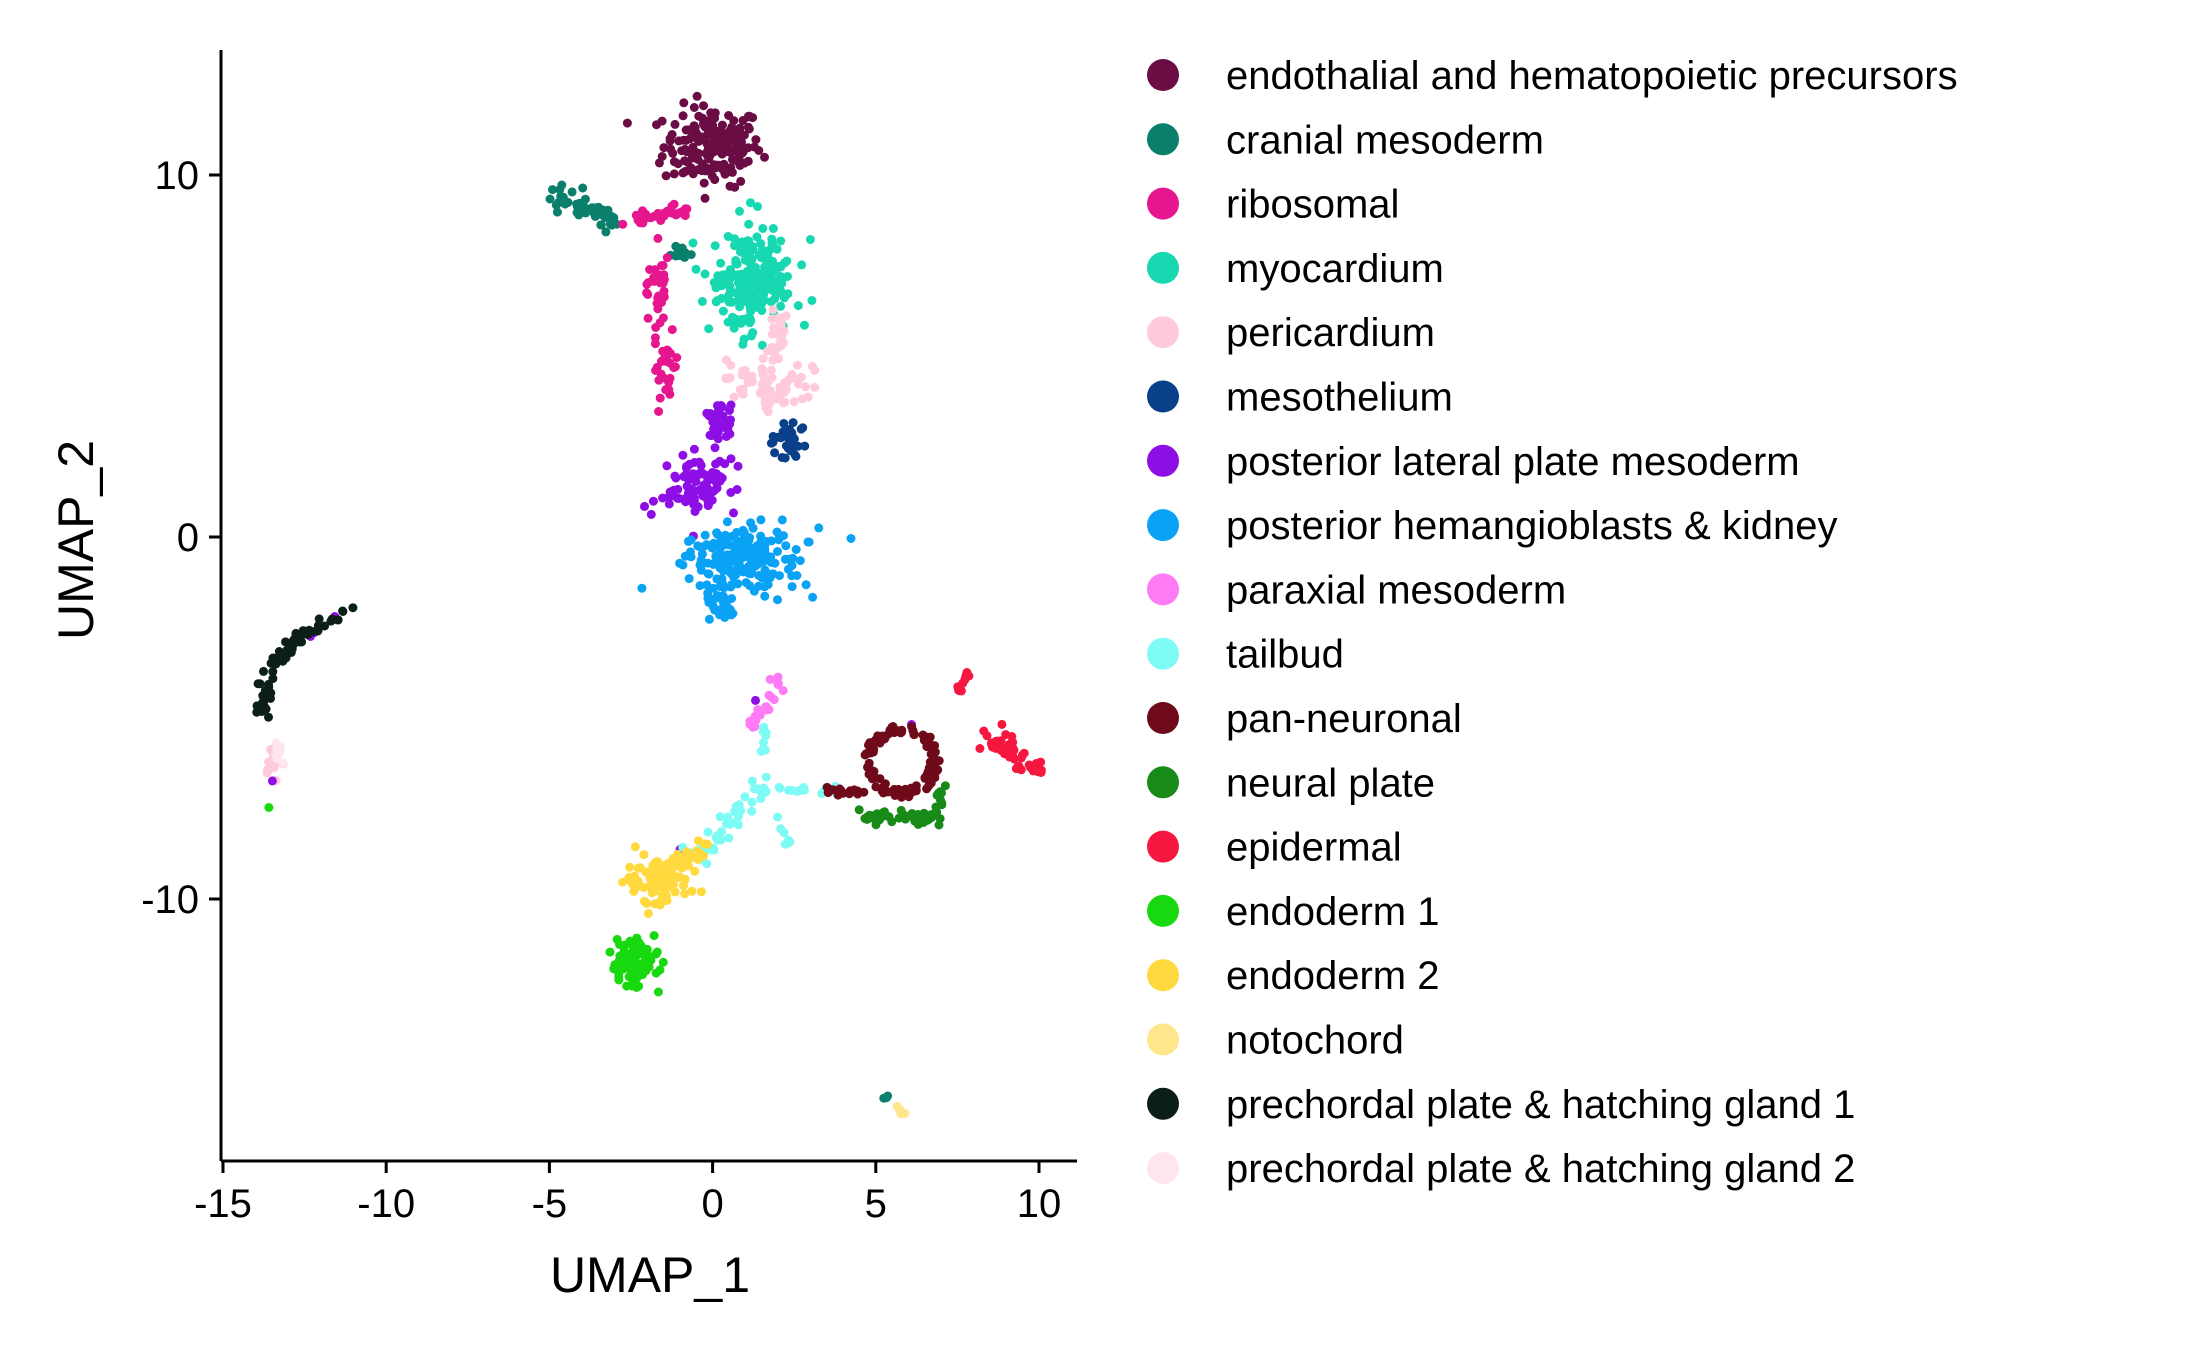 The image size is (2187, 1351). What do you see at coordinates (1330, 783) in the screenshot?
I see `legend-label: neural plate` at bounding box center [1330, 783].